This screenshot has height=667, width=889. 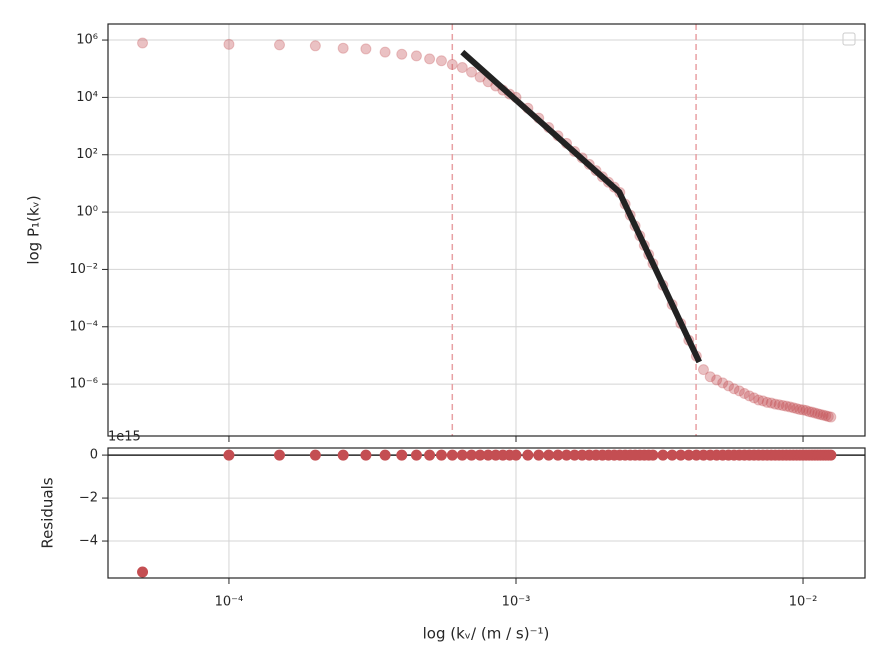 What do you see at coordinates (83, 269) in the screenshot?
I see `y-tick-label: 10⁻²` at bounding box center [83, 269].